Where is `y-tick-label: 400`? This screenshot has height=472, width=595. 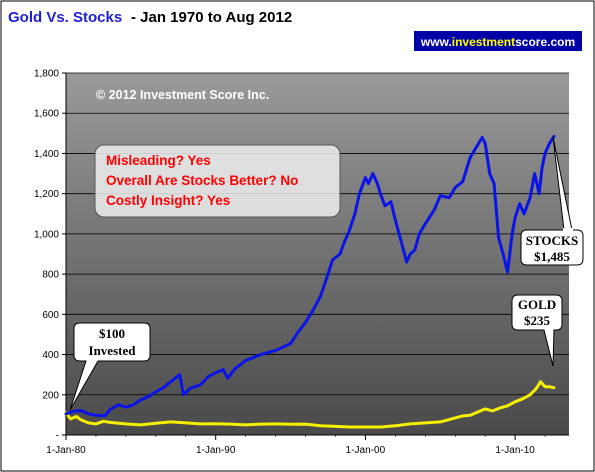 y-tick-label: 400 is located at coordinates (50, 355).